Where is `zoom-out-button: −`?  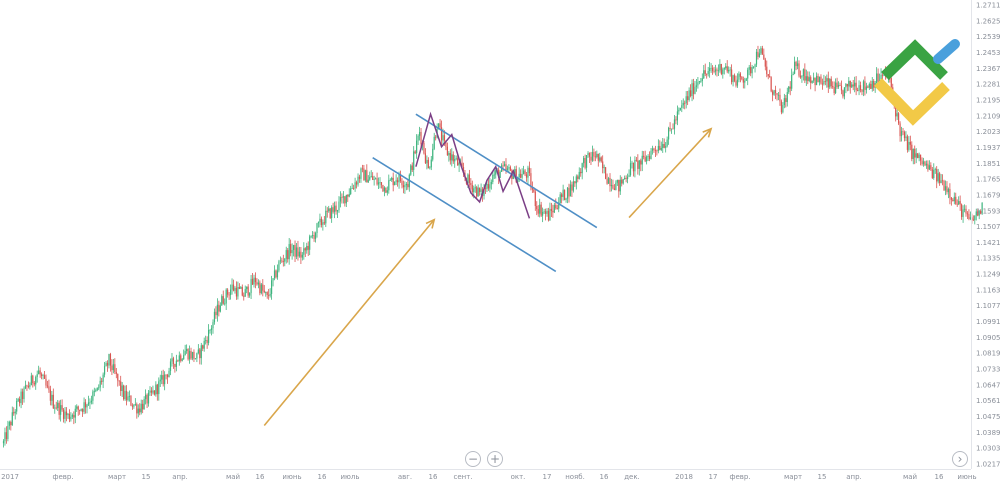 zoom-out-button: − is located at coordinates (473, 459).